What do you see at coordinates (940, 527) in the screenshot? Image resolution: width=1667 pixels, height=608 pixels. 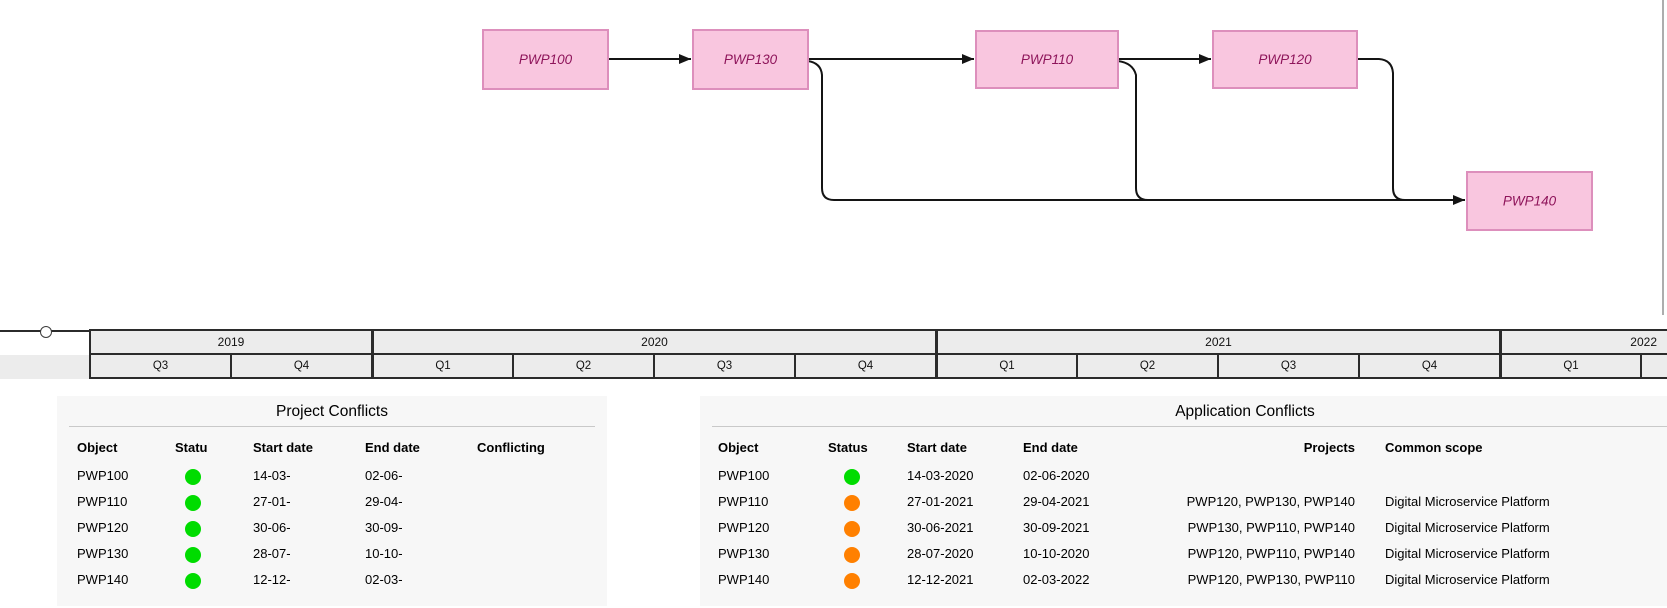 I see `start-cell: 30-06-2021` at bounding box center [940, 527].